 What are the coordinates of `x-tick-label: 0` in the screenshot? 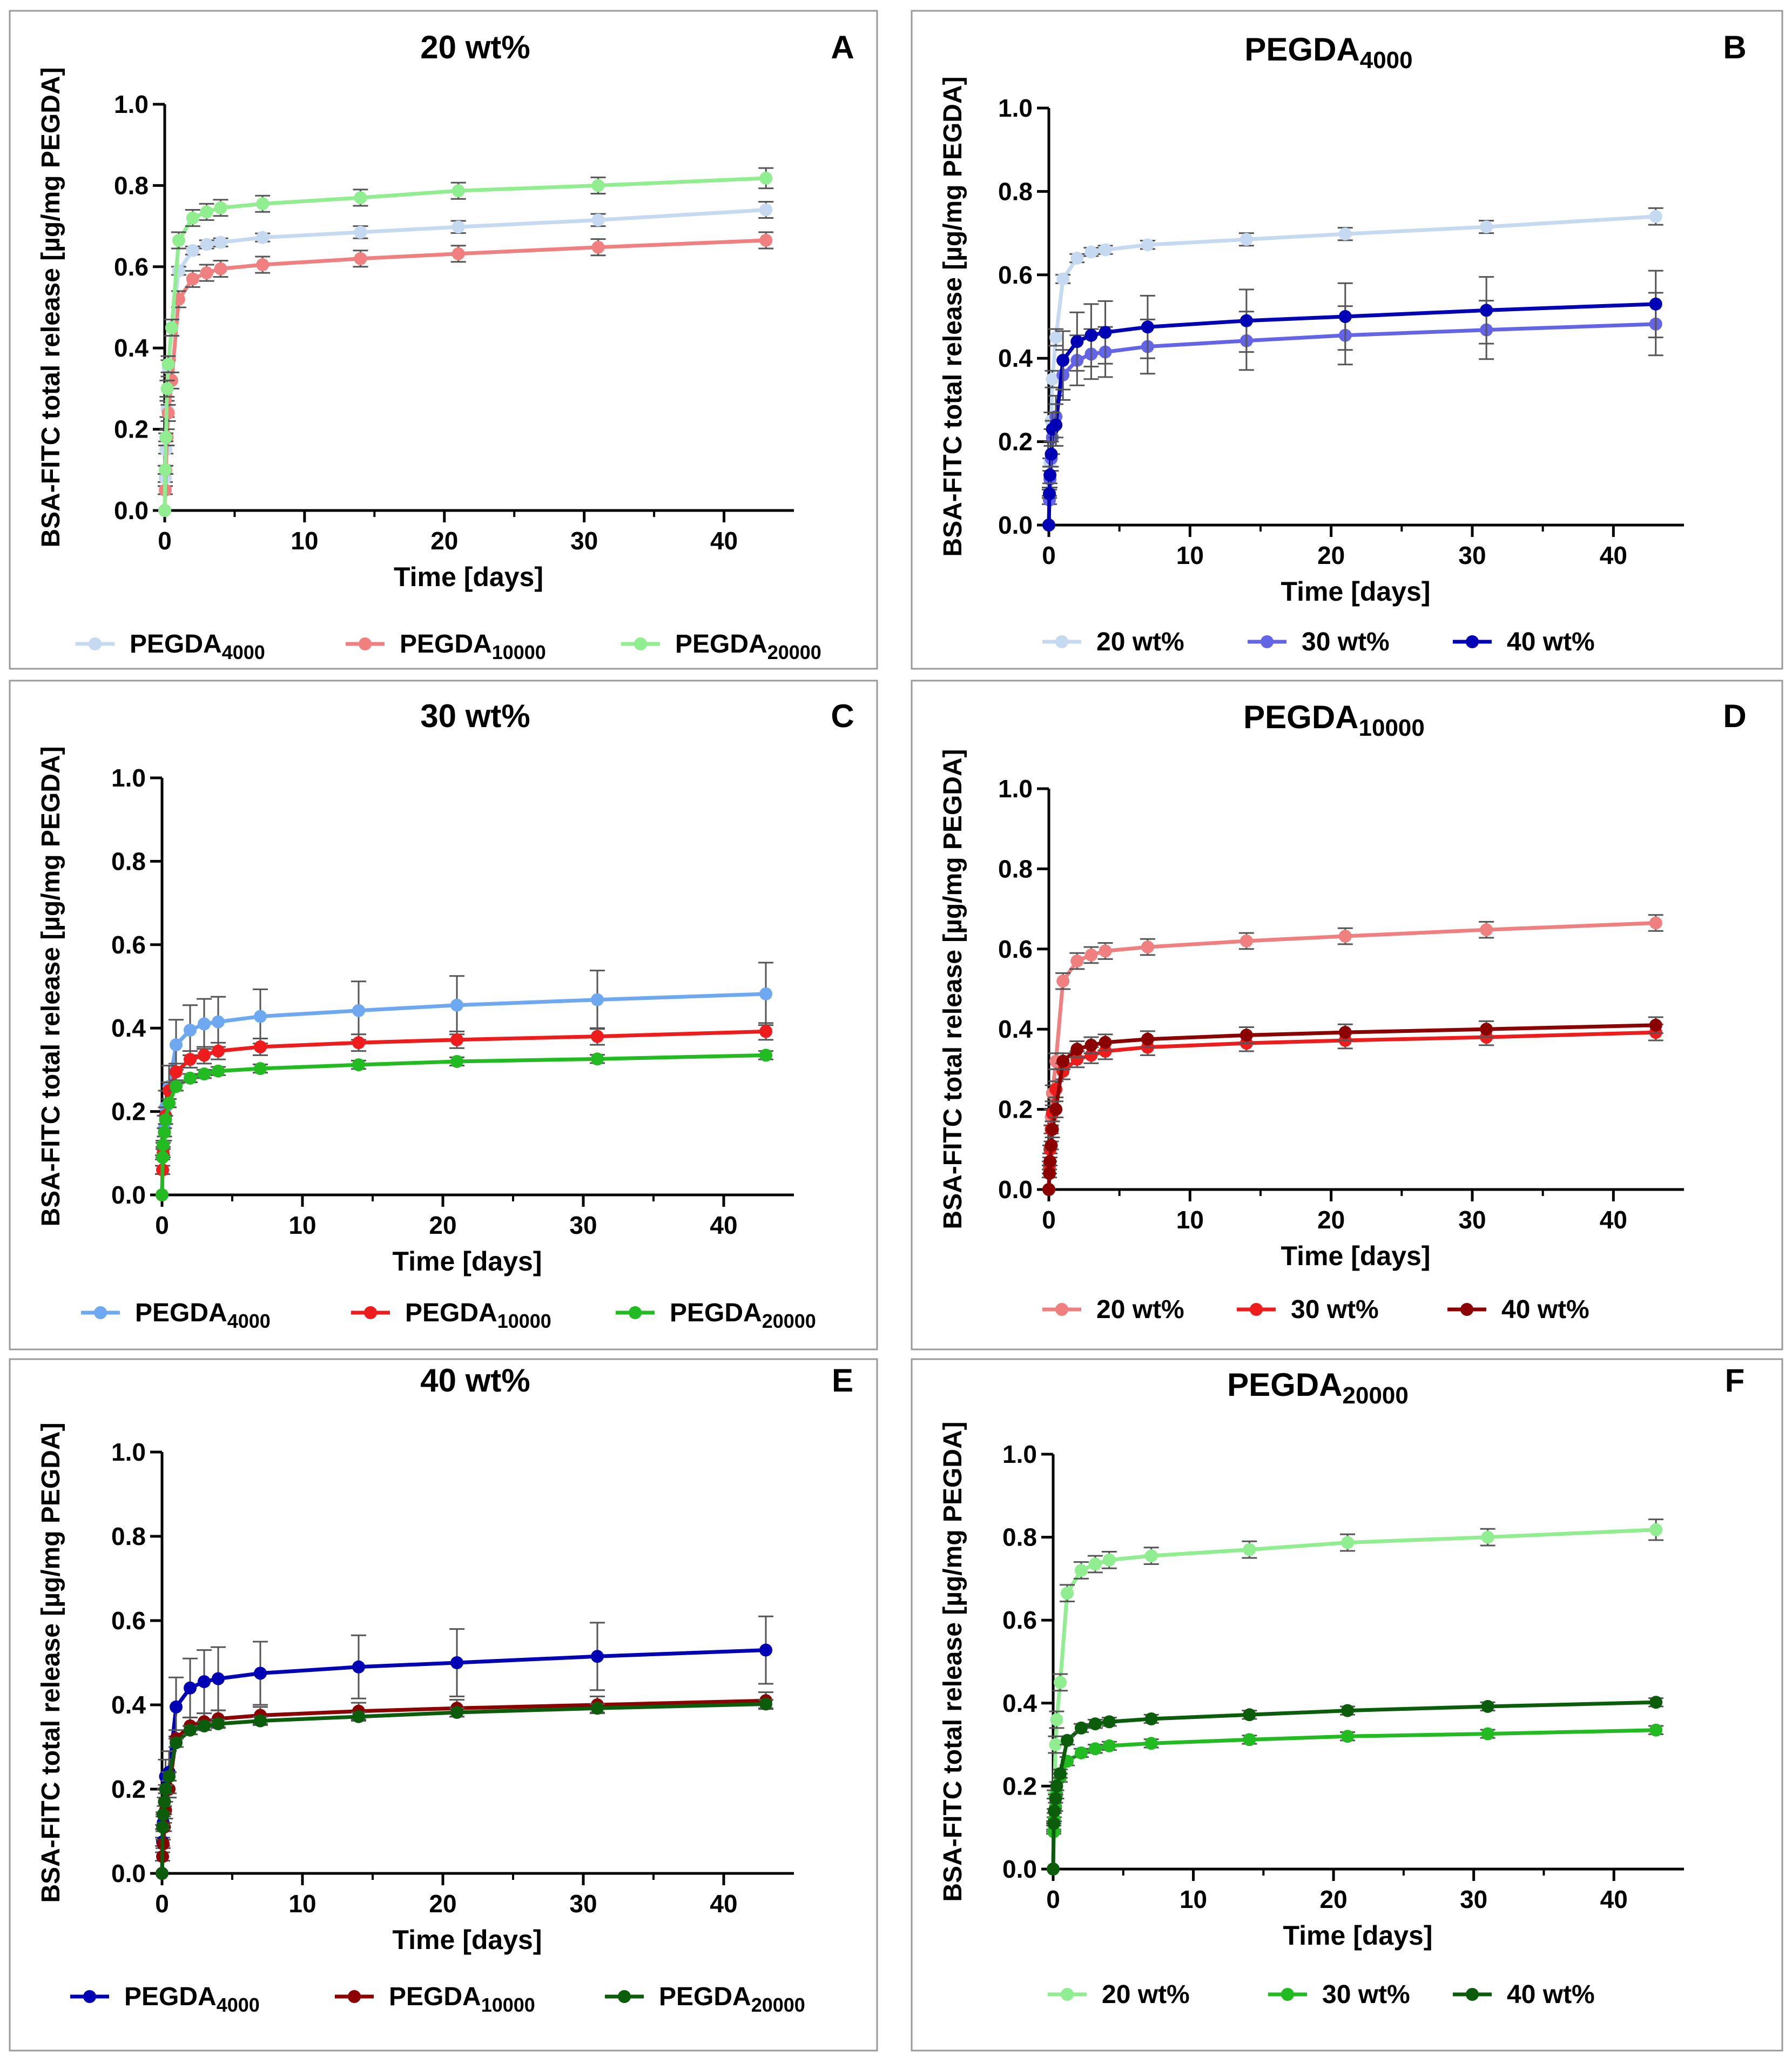 It's located at (1049, 555).